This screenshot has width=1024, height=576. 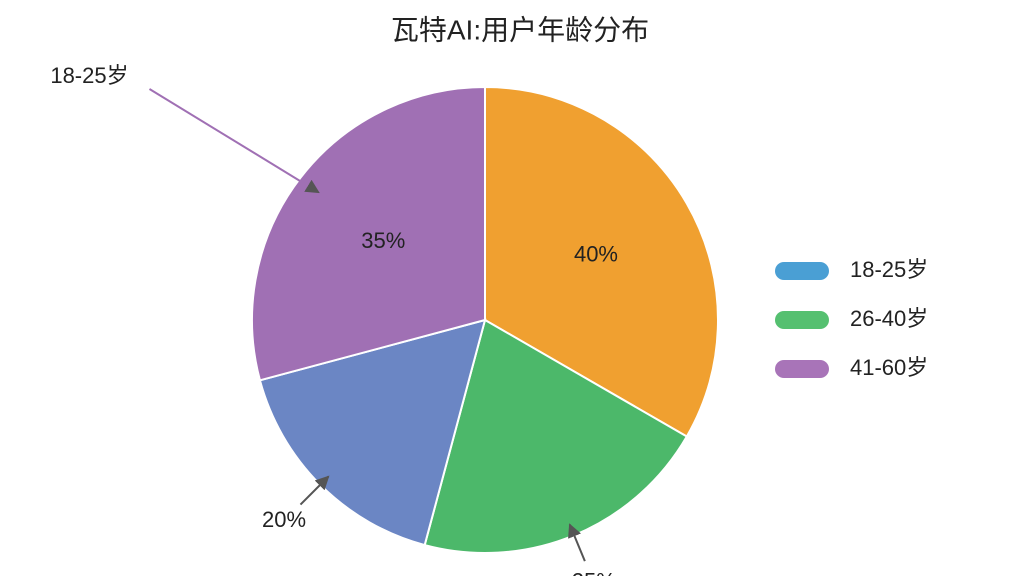 What do you see at coordinates (596, 254) in the screenshot?
I see `value-label: 40%` at bounding box center [596, 254].